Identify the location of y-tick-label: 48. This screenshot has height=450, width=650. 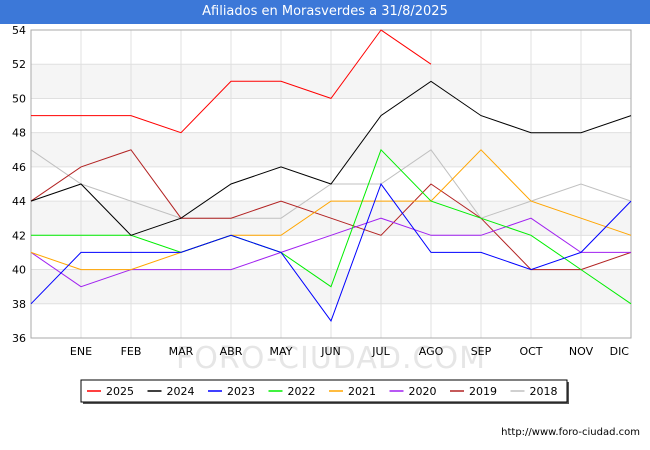
(19, 133).